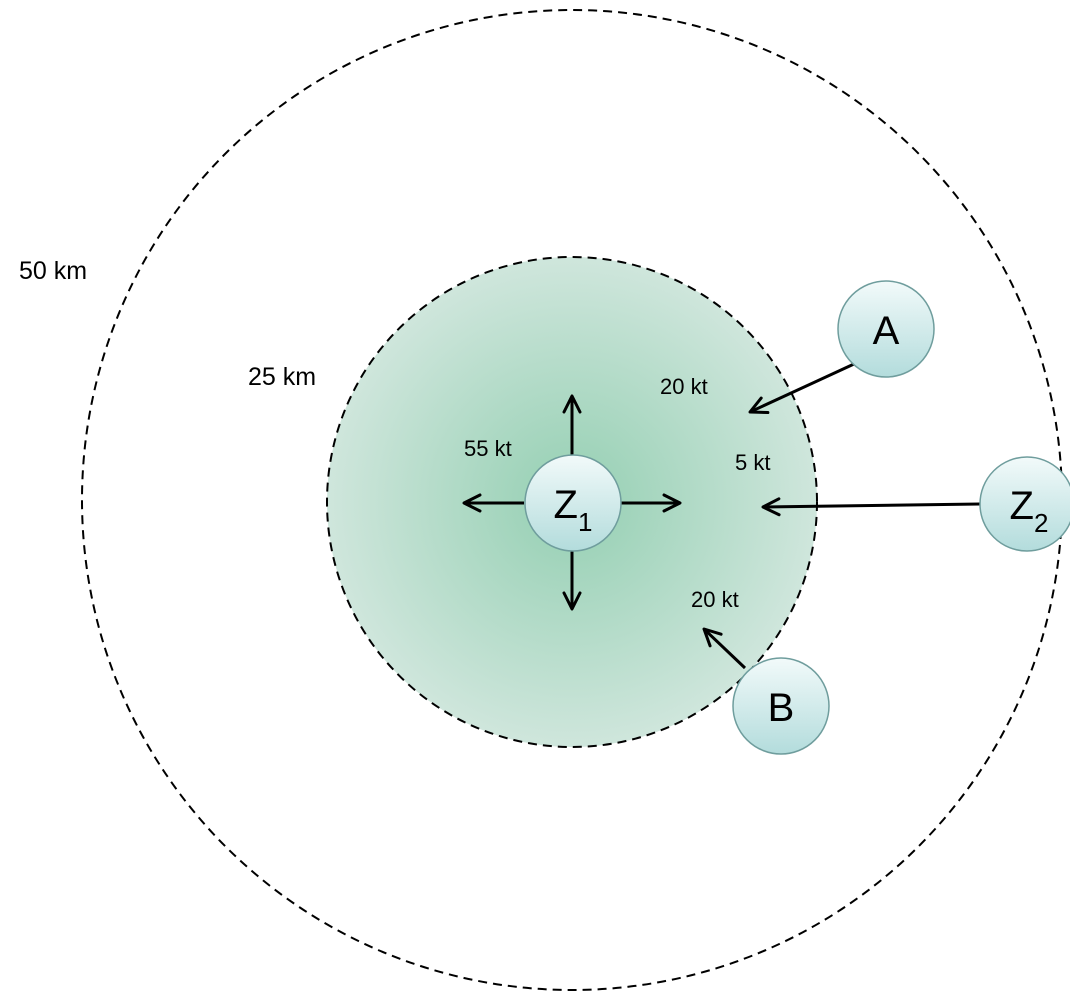  I want to click on svg-text: Z2, so click(1029, 511).